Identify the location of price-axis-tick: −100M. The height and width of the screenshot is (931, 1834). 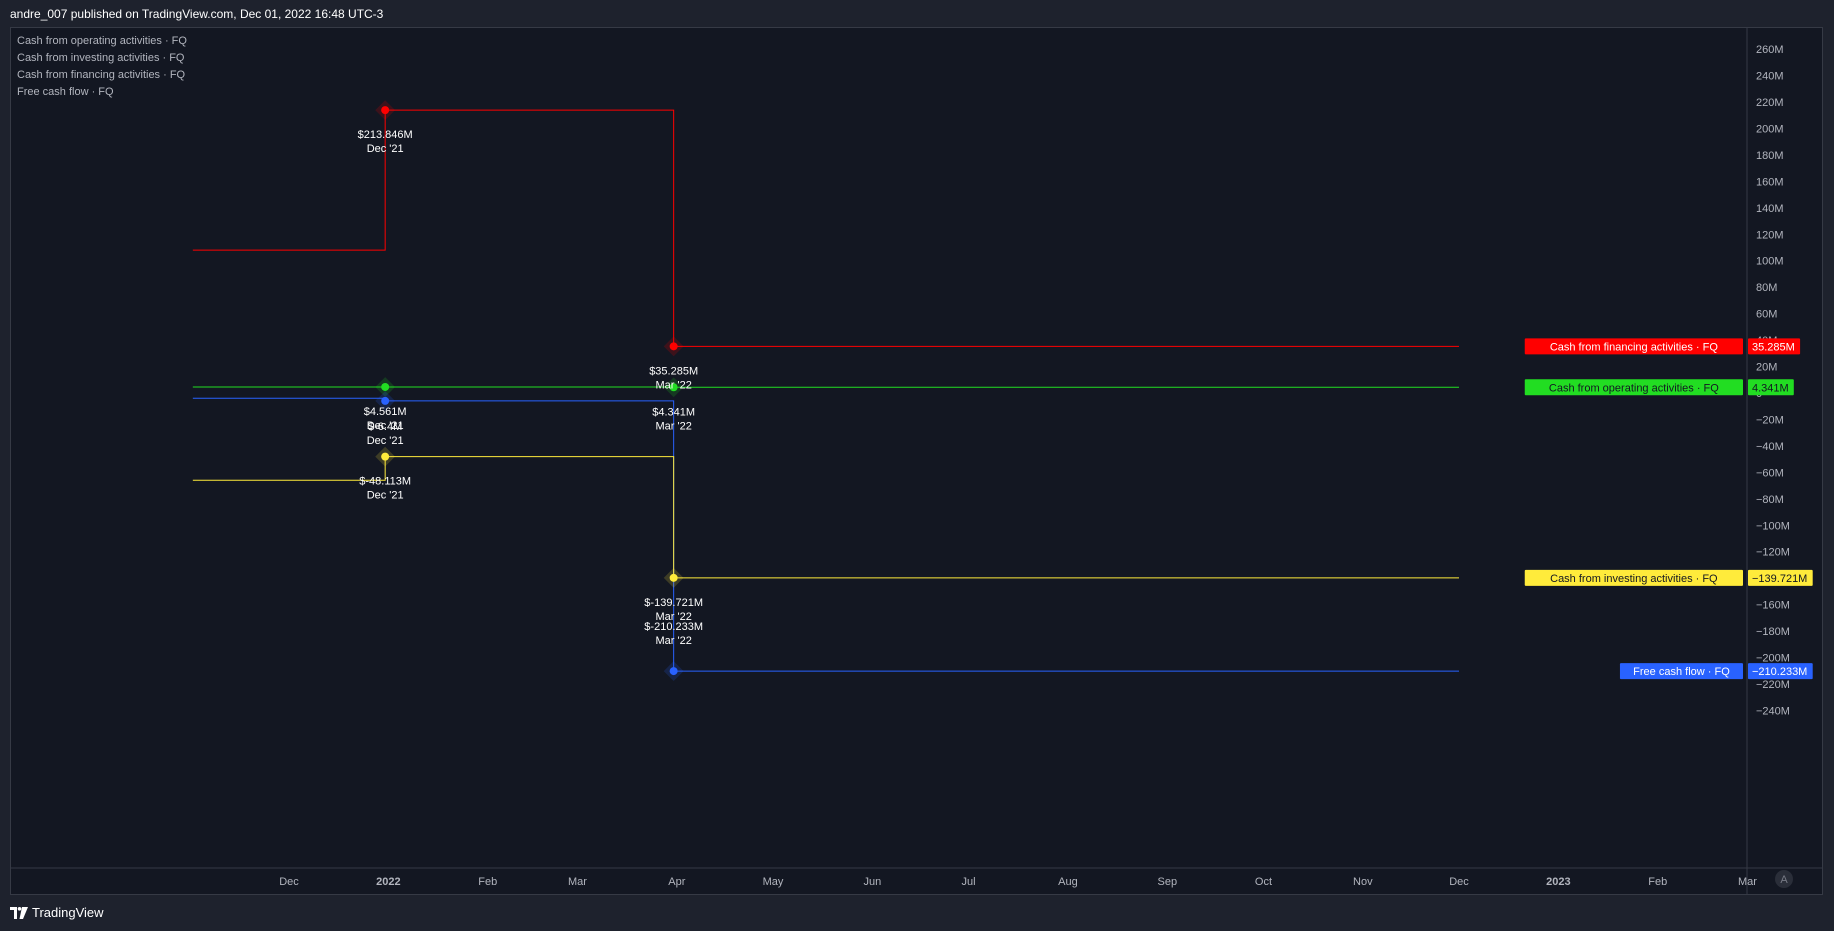
(1773, 526).